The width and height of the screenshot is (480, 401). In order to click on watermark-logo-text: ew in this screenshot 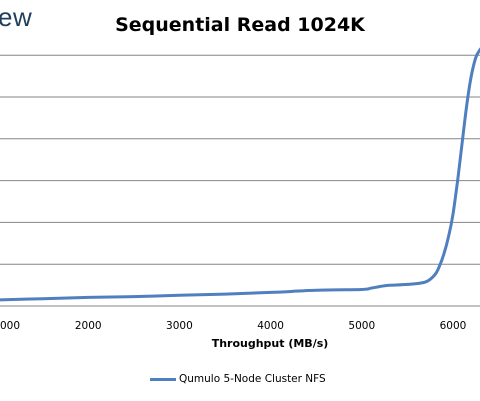, I will do `click(16, 17)`.